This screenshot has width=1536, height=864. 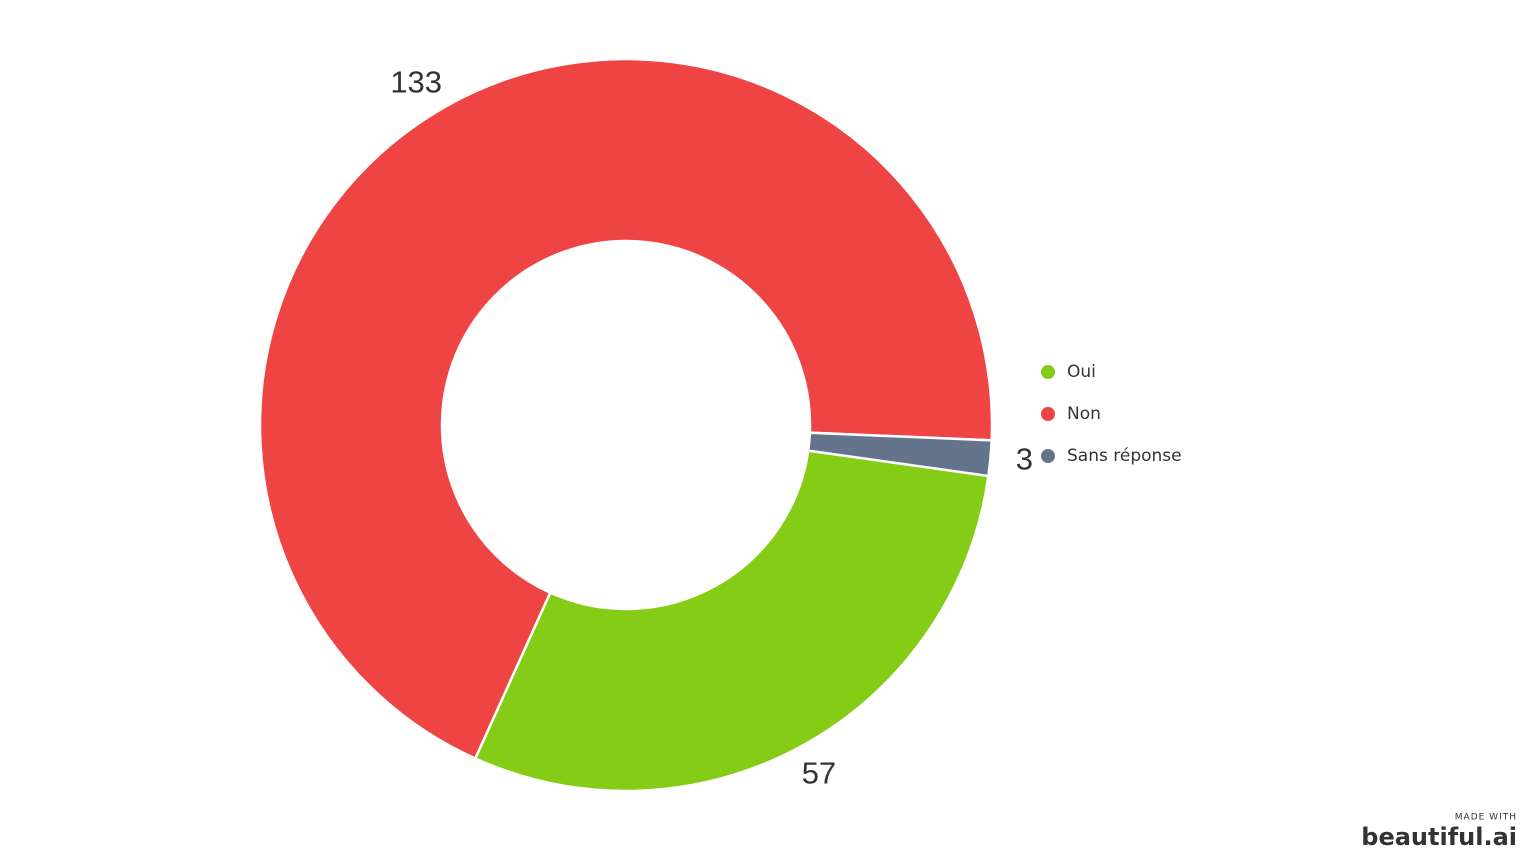 What do you see at coordinates (1439, 837) in the screenshot?
I see `watermark-brand: beautiful.ai` at bounding box center [1439, 837].